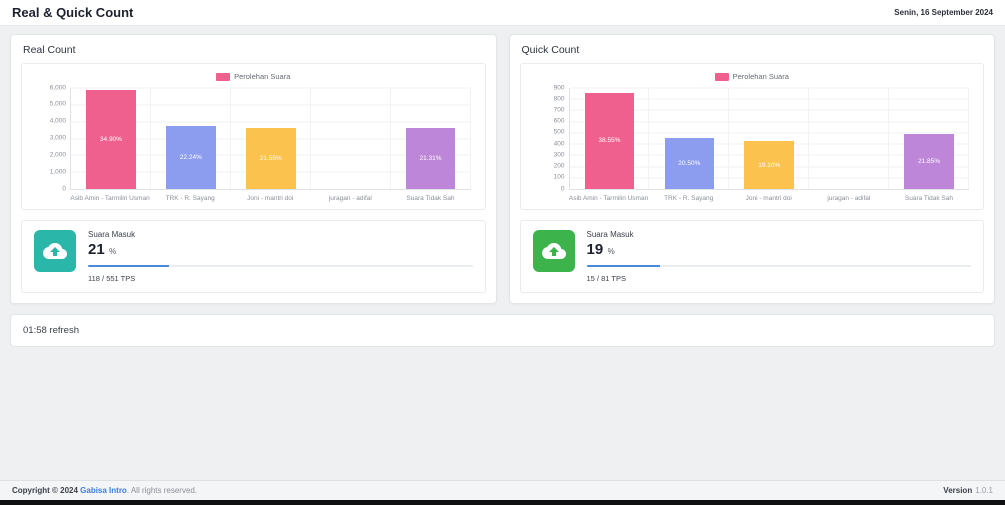  I want to click on stat-value-row: 21 %, so click(280, 250).